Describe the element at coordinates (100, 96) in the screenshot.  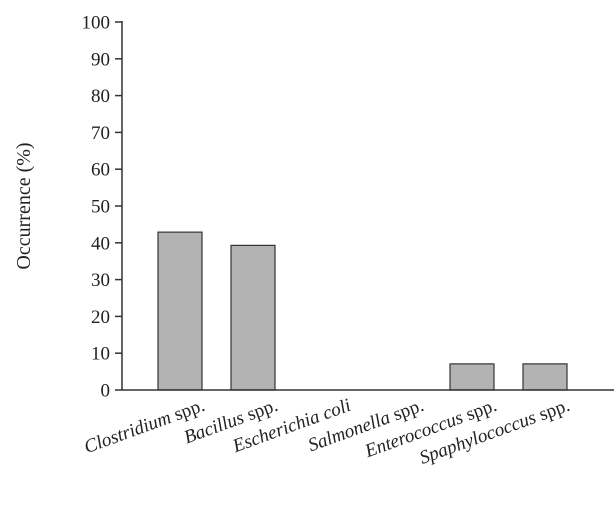
I see `y-tick-label: 80` at that location.